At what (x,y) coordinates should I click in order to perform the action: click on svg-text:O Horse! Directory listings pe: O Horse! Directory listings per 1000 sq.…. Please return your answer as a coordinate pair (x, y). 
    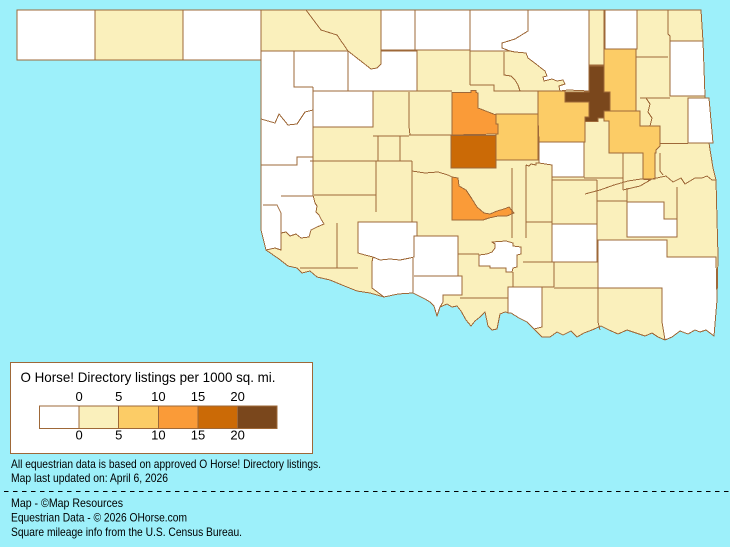
    Looking at the image, I should click on (148, 377).